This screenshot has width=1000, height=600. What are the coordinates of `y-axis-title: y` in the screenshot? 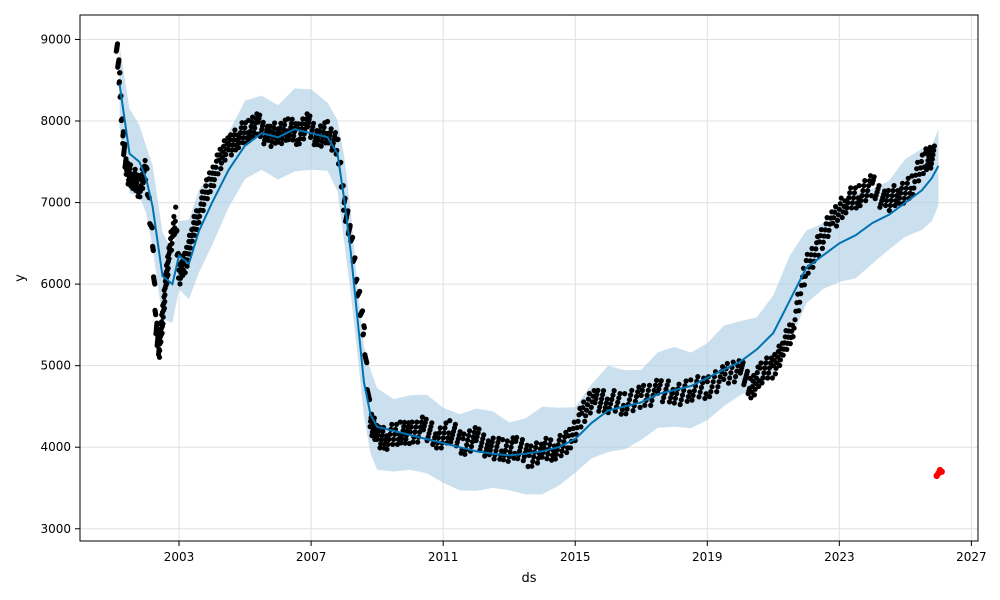 It's located at (20, 278).